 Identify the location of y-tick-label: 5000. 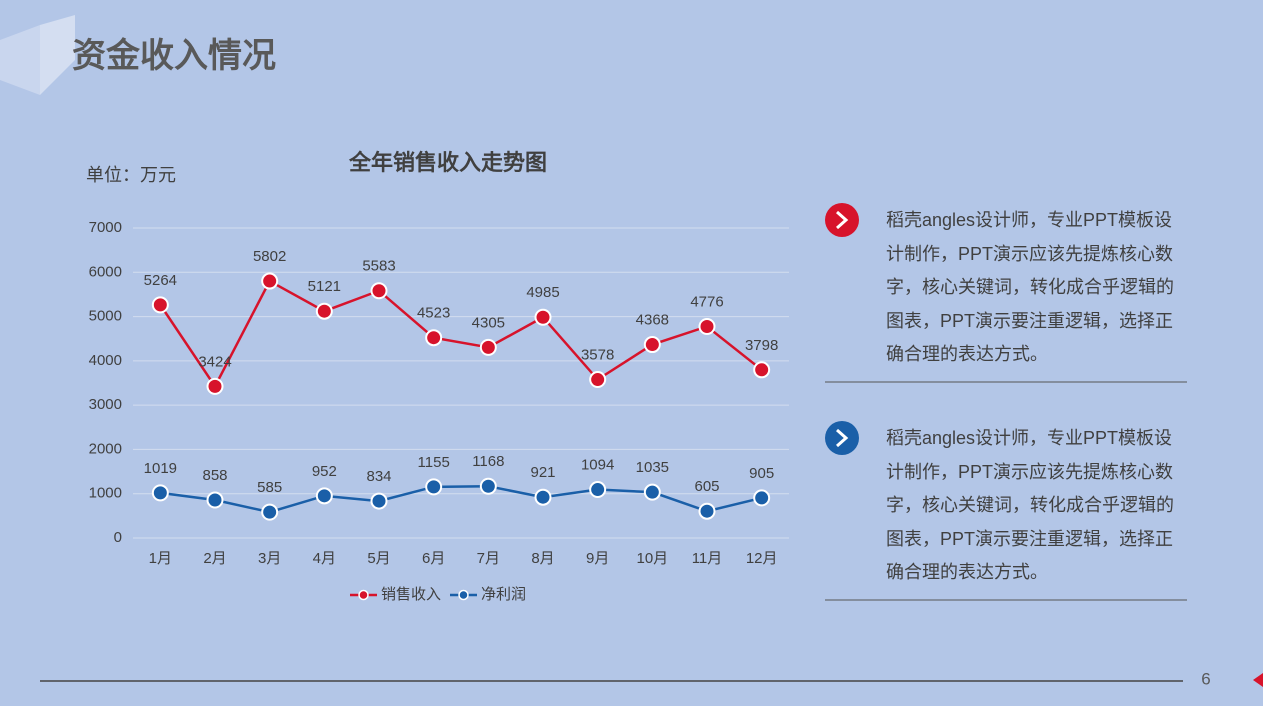
(105, 316).